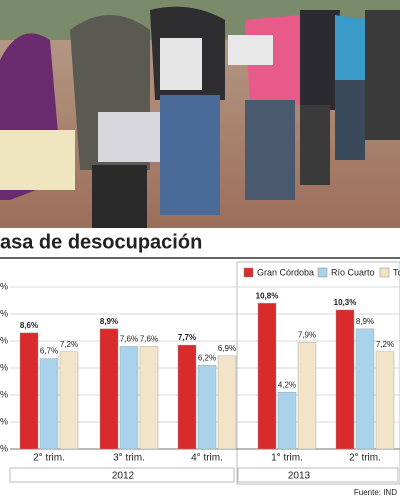 The width and height of the screenshot is (400, 500). Describe the element at coordinates (129, 458) in the screenshot. I see `x-tick-label: 3° trim.` at that location.